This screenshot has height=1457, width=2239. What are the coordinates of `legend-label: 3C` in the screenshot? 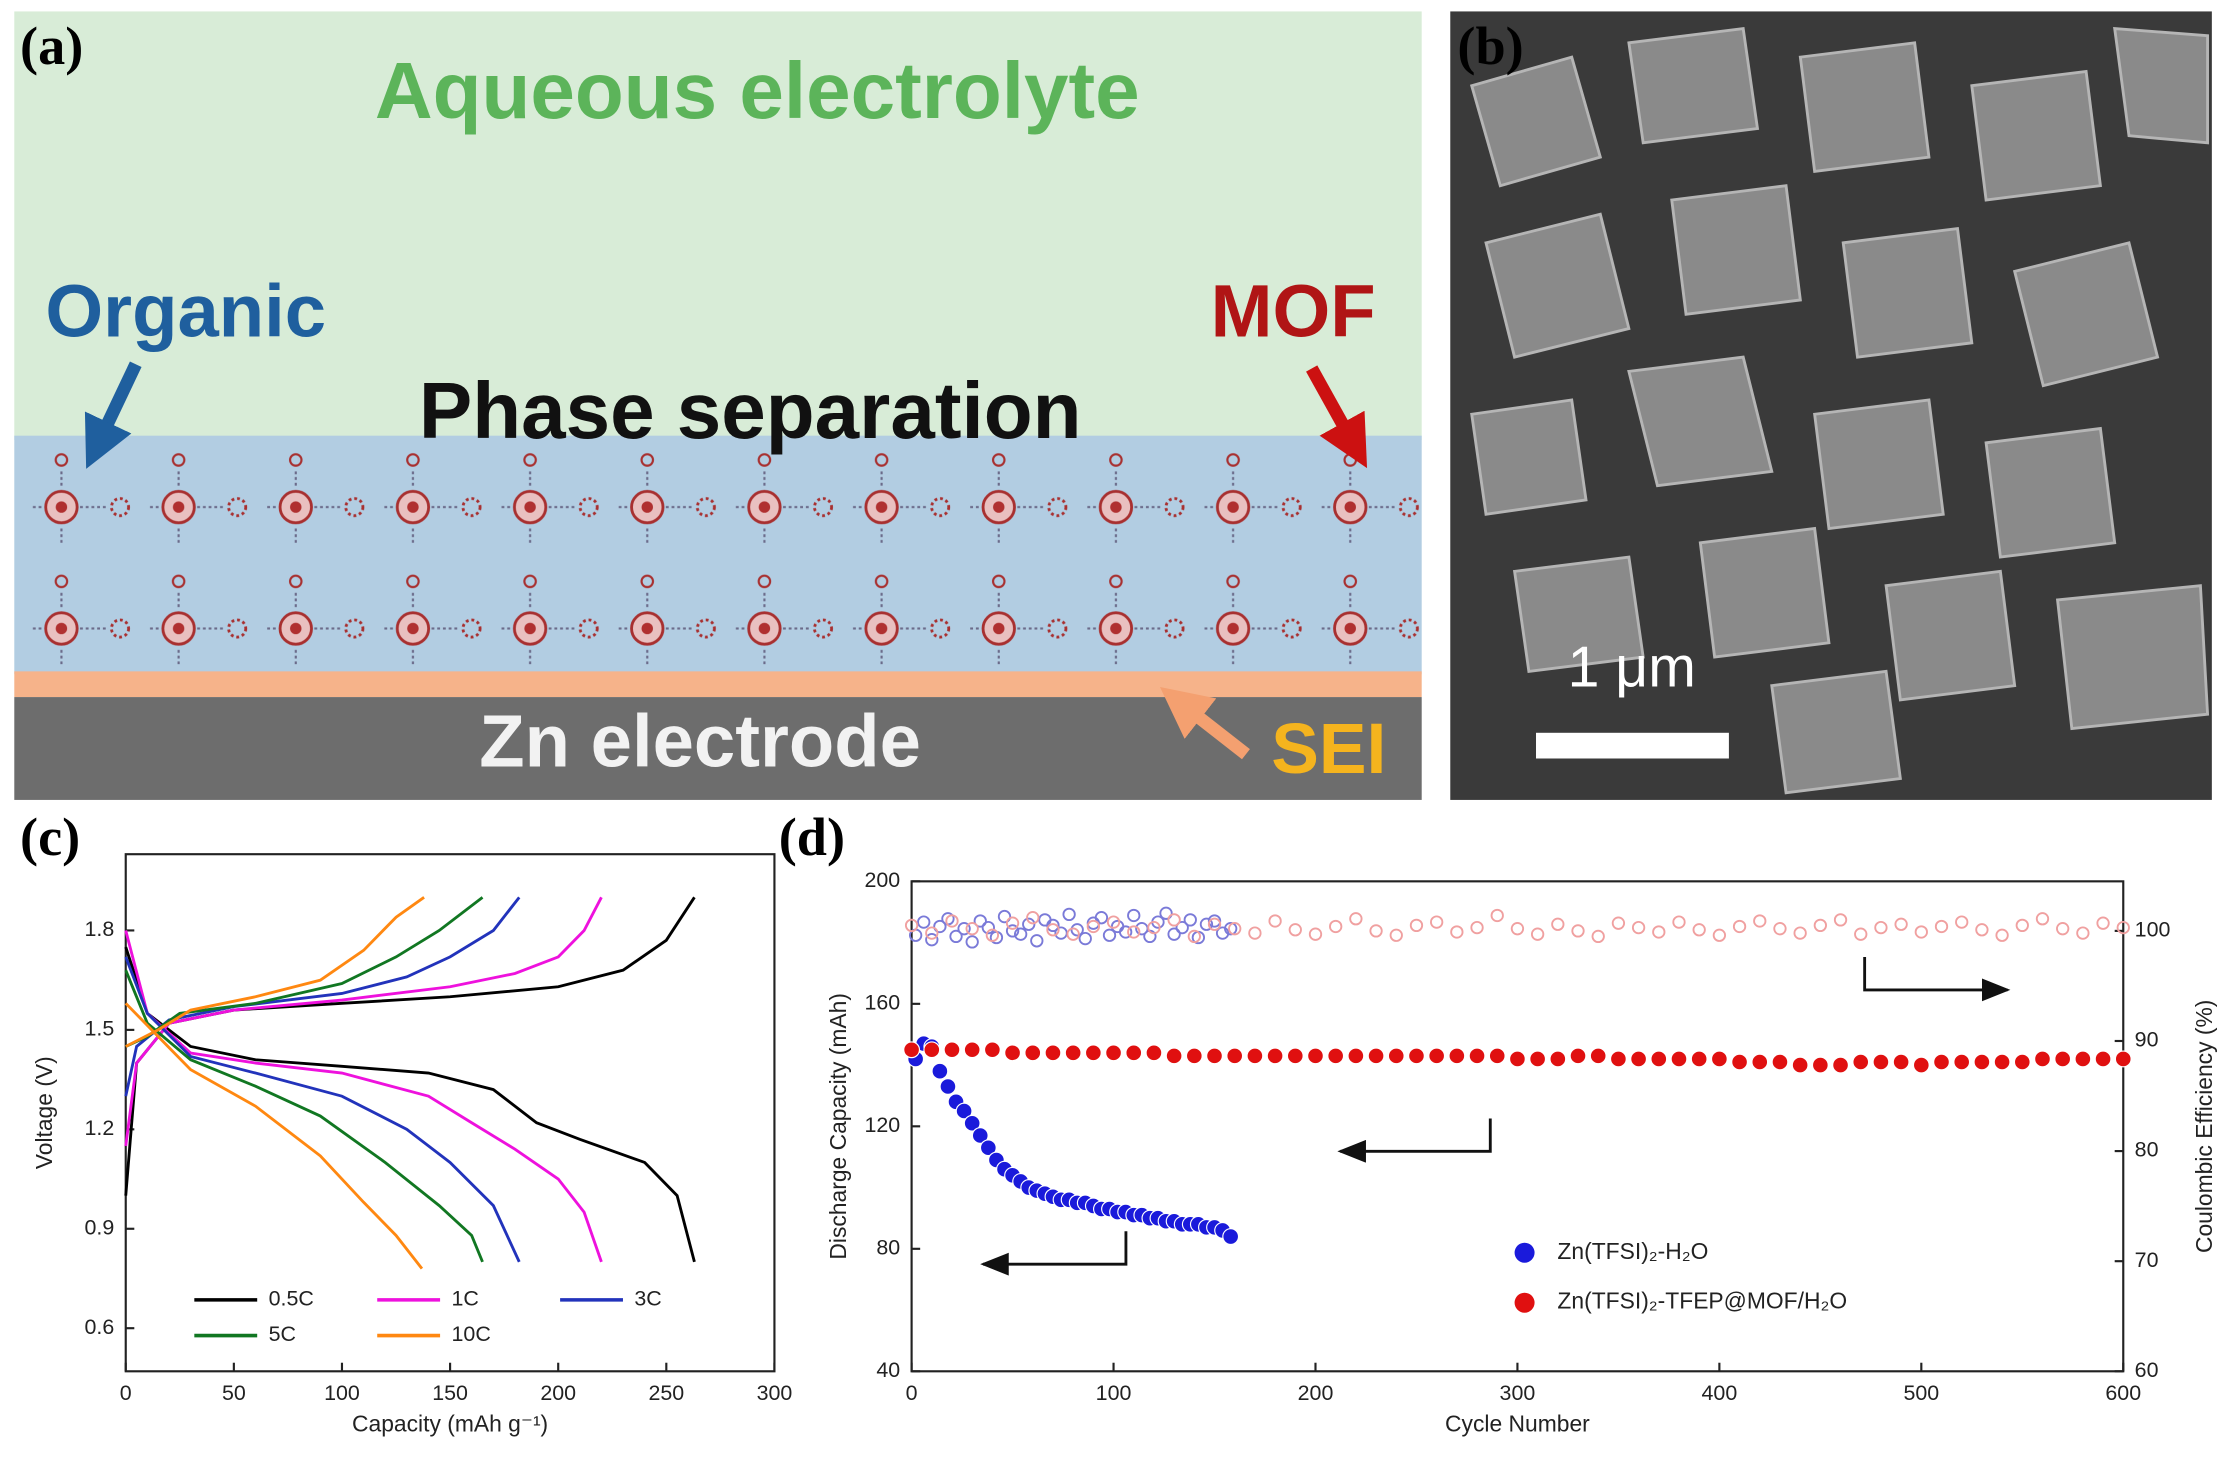 It's located at (647, 1299).